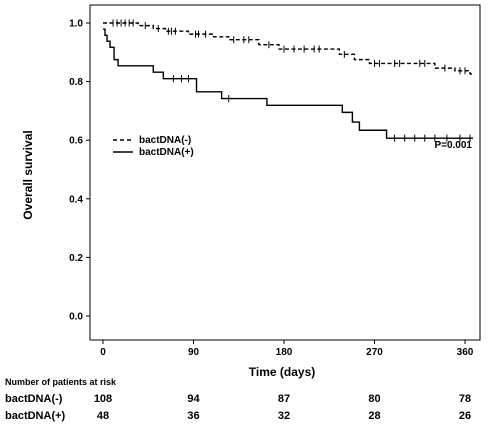  Describe the element at coordinates (76, 82) in the screenshot. I see `y-tick-label: 0.8` at that location.